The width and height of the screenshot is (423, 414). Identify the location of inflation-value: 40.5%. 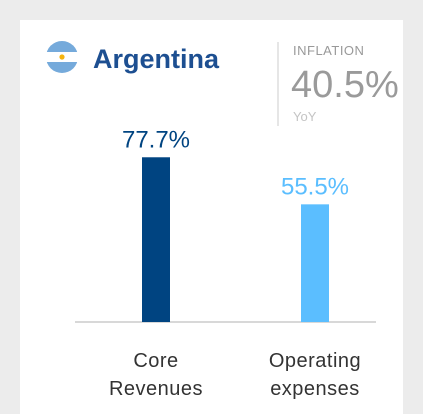
(345, 85).